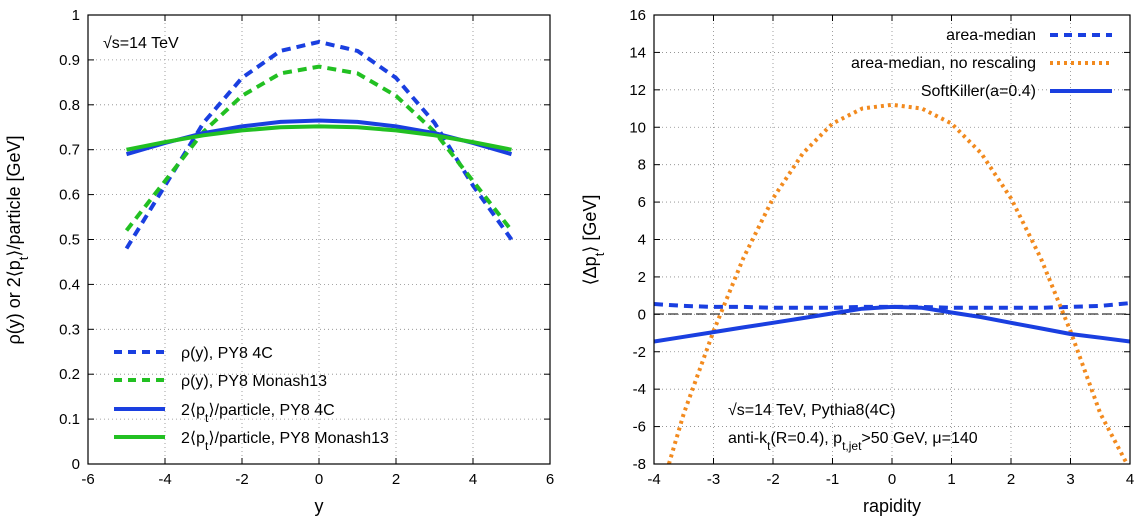  I want to click on right-annotation-energy-generator: √s=14 TeV, Pythia8(4C), so click(812, 410).